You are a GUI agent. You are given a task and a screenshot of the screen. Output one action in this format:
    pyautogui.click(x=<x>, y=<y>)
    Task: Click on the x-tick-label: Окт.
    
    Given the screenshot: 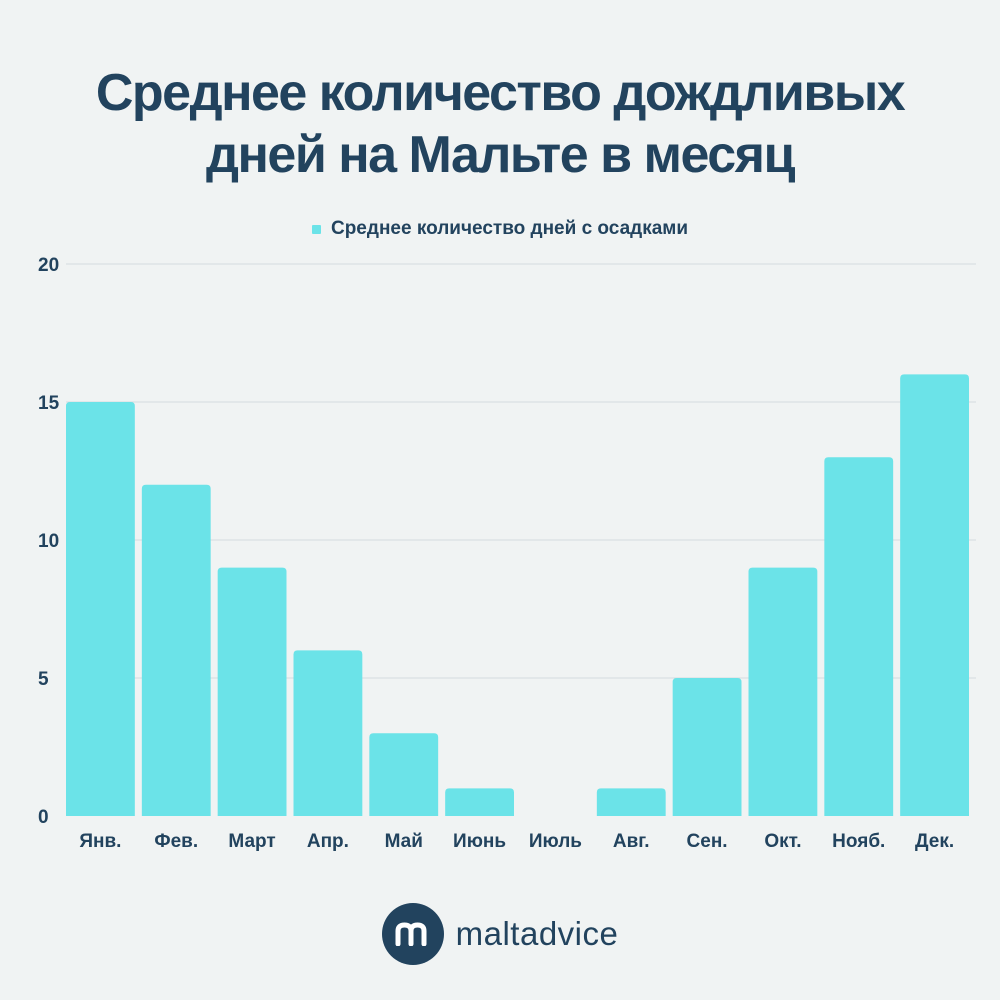 What is the action you would take?
    pyautogui.click(x=782, y=841)
    